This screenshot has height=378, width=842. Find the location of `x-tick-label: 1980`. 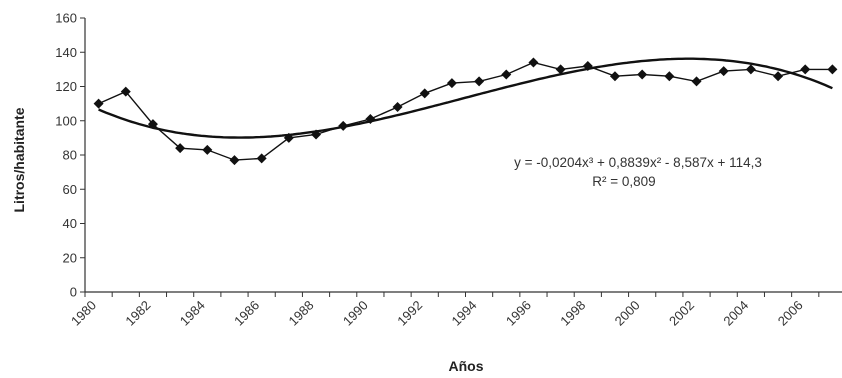

x-tick-label: 1980 is located at coordinates (83, 313).